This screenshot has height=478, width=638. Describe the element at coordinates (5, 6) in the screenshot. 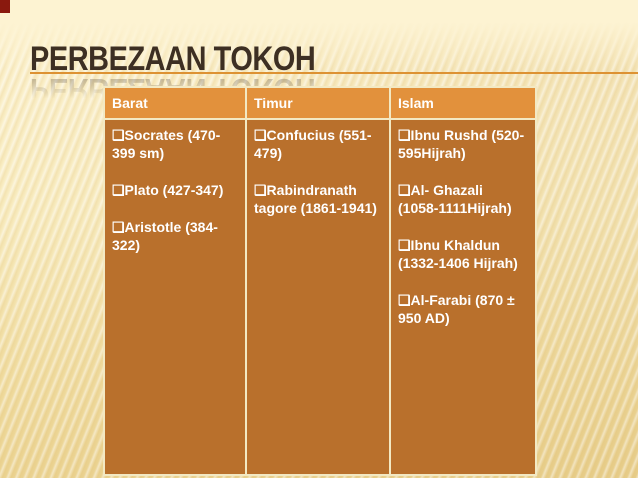

I see `corner-marker` at that location.